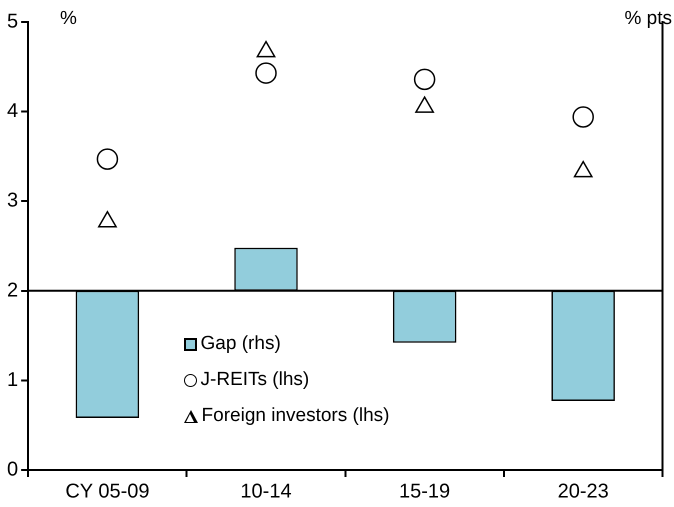  What do you see at coordinates (12, 201) in the screenshot?
I see `y-tick-label: 3` at bounding box center [12, 201].